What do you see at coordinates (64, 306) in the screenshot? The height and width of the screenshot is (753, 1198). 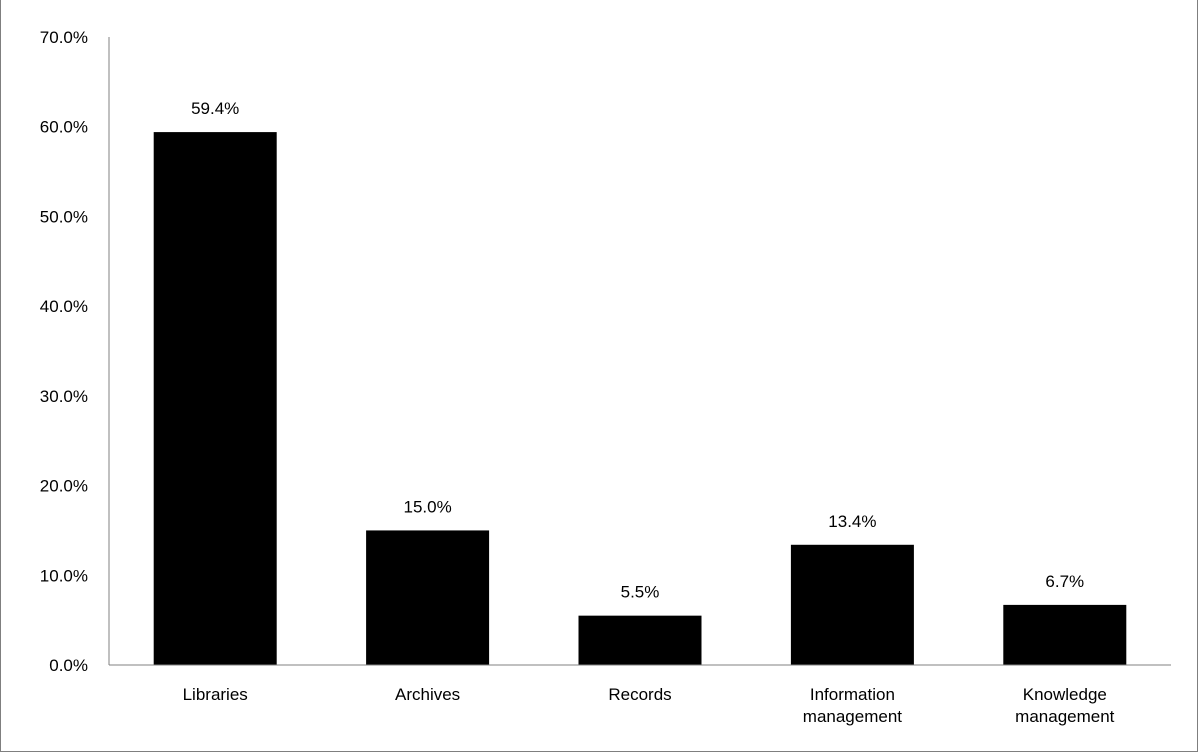 I see `y-tick-label: 40.0%` at bounding box center [64, 306].